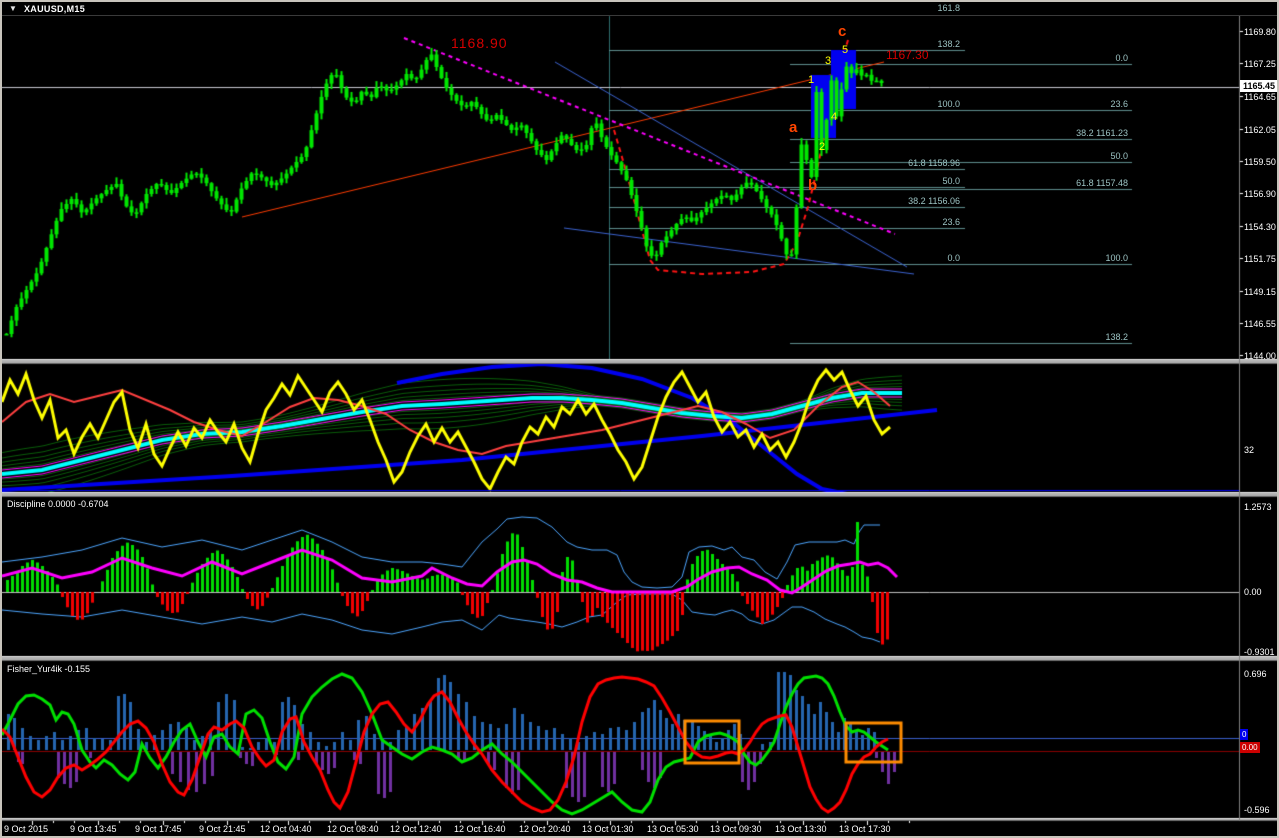 The height and width of the screenshot is (838, 1279). I want to click on title-bar: ▼ XAUUSD,M15, so click(639, 9).